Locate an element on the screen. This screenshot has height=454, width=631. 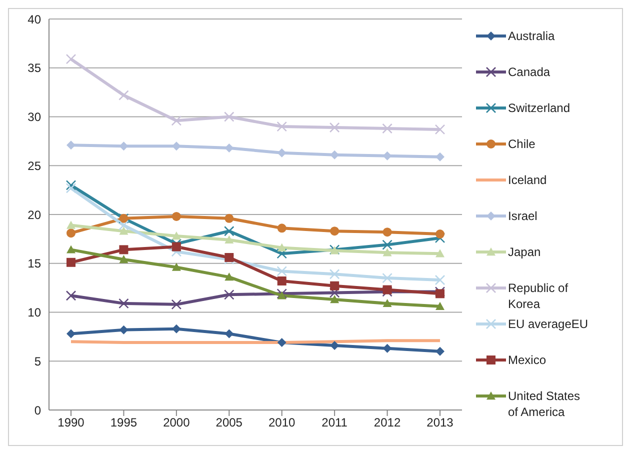
legend-label: United States of America is located at coordinates (544, 404).